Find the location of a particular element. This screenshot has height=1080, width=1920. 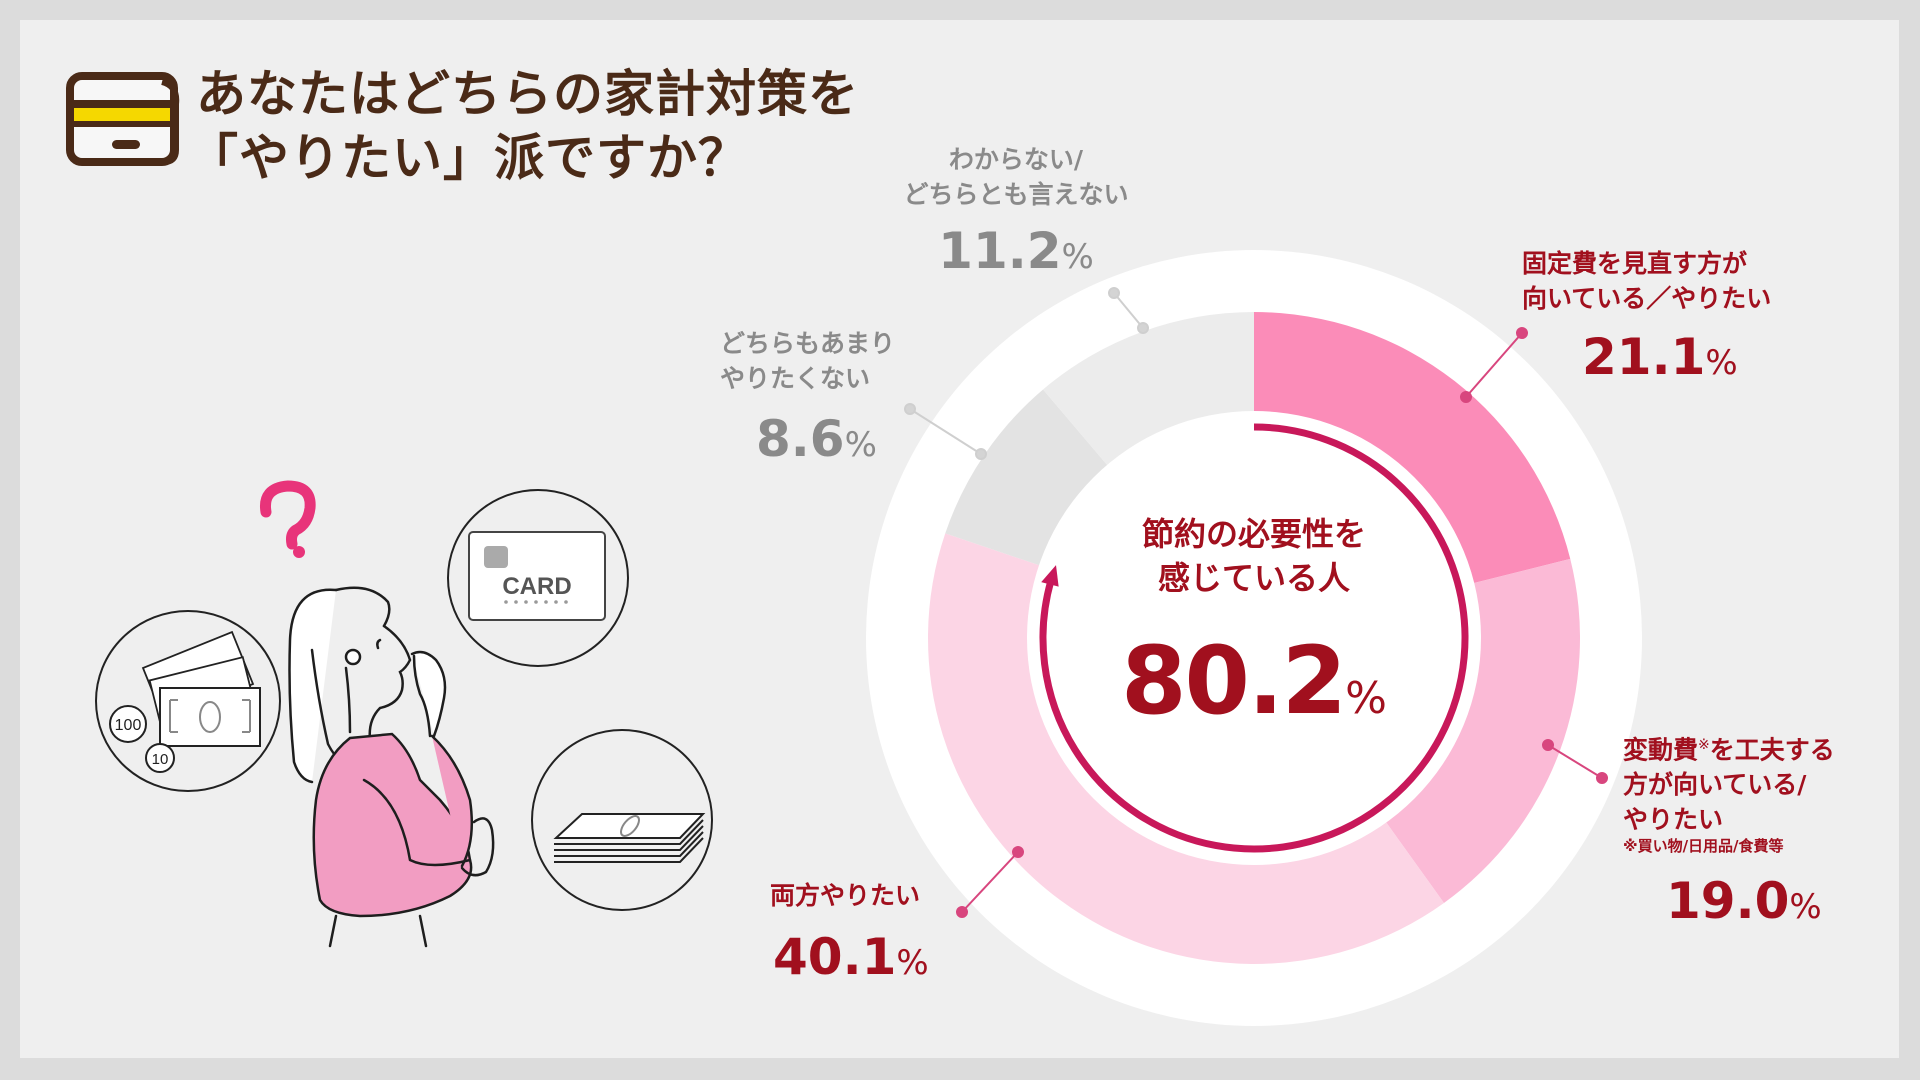

center-value: 80.2% is located at coordinates (1254, 690).